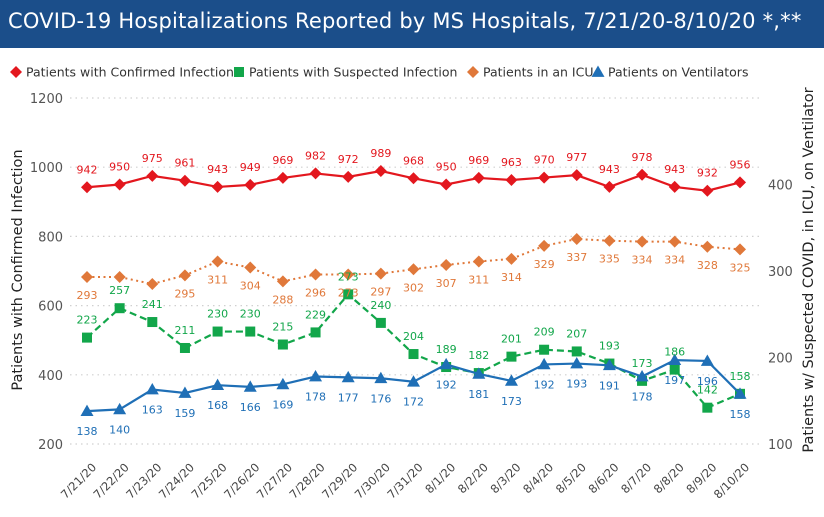 This screenshot has width=824, height=517. Describe the element at coordinates (315, 314) in the screenshot. I see `data-label: 229` at that location.